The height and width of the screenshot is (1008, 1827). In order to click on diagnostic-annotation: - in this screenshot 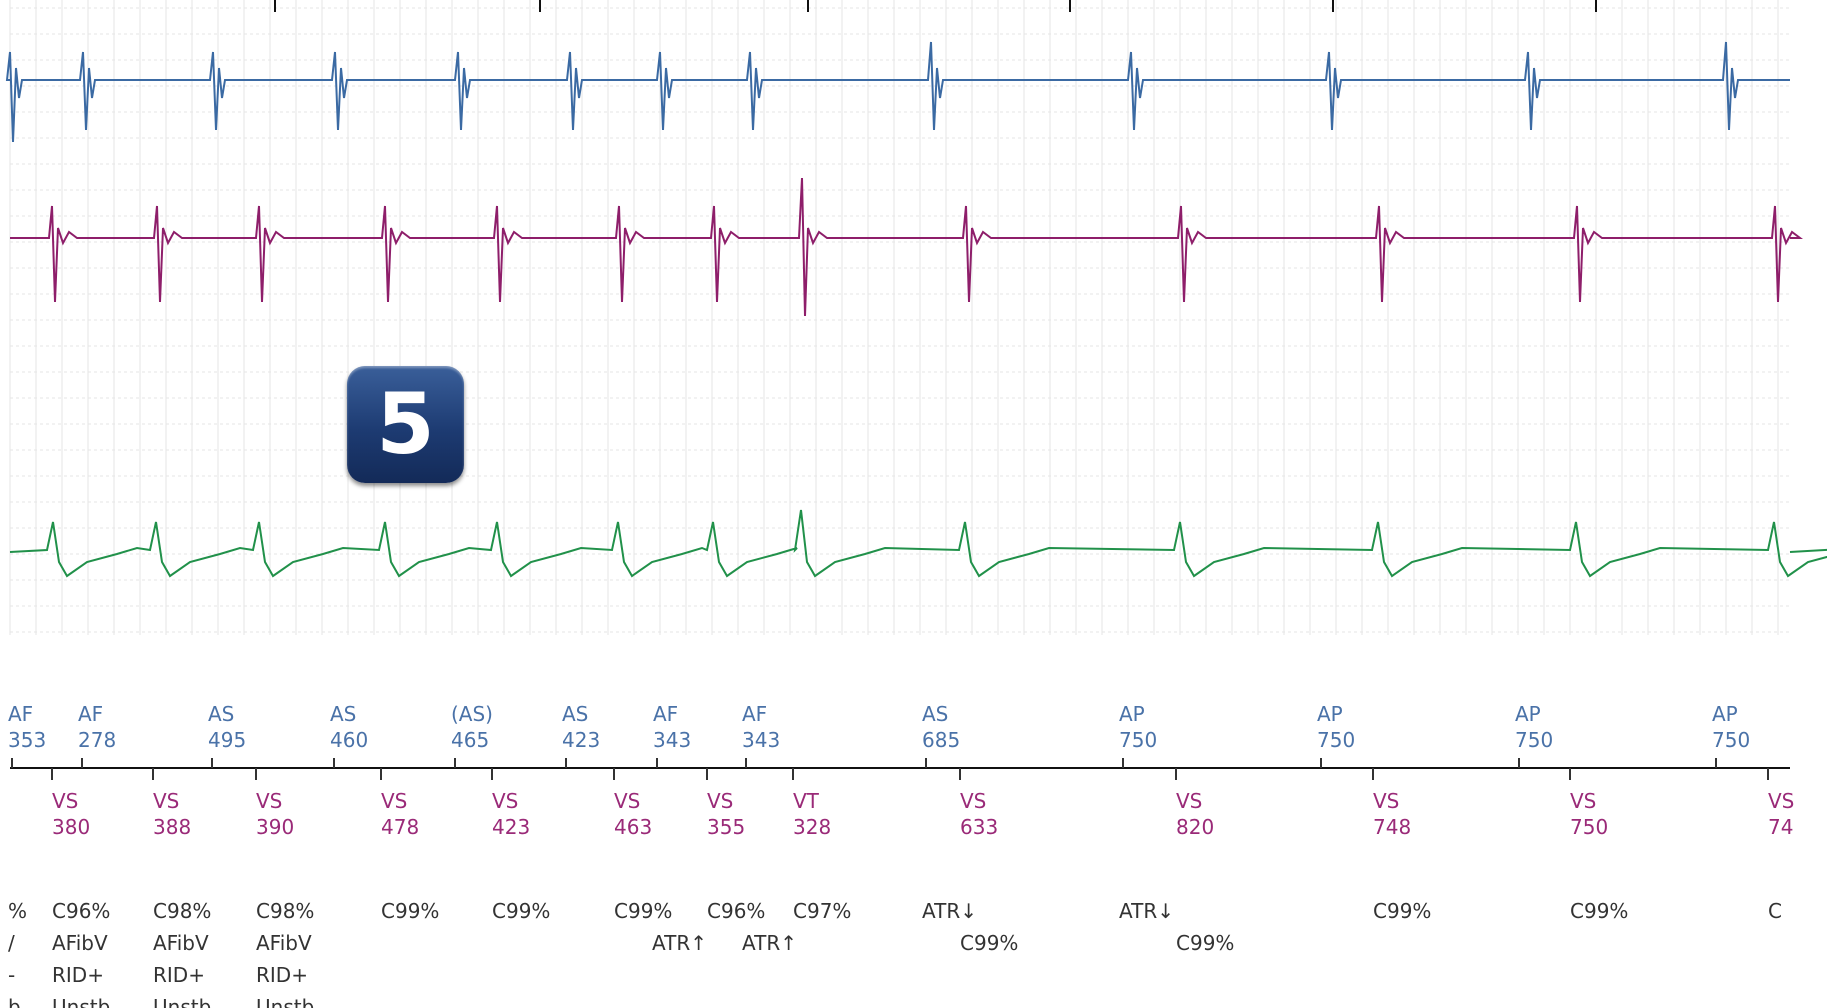, I will do `click(11, 975)`.